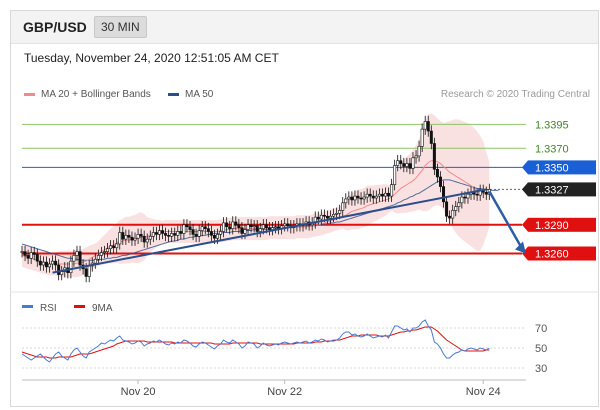  Describe the element at coordinates (304, 27) in the screenshot. I see `widget-header: GBP/USD 30 MIN` at that location.